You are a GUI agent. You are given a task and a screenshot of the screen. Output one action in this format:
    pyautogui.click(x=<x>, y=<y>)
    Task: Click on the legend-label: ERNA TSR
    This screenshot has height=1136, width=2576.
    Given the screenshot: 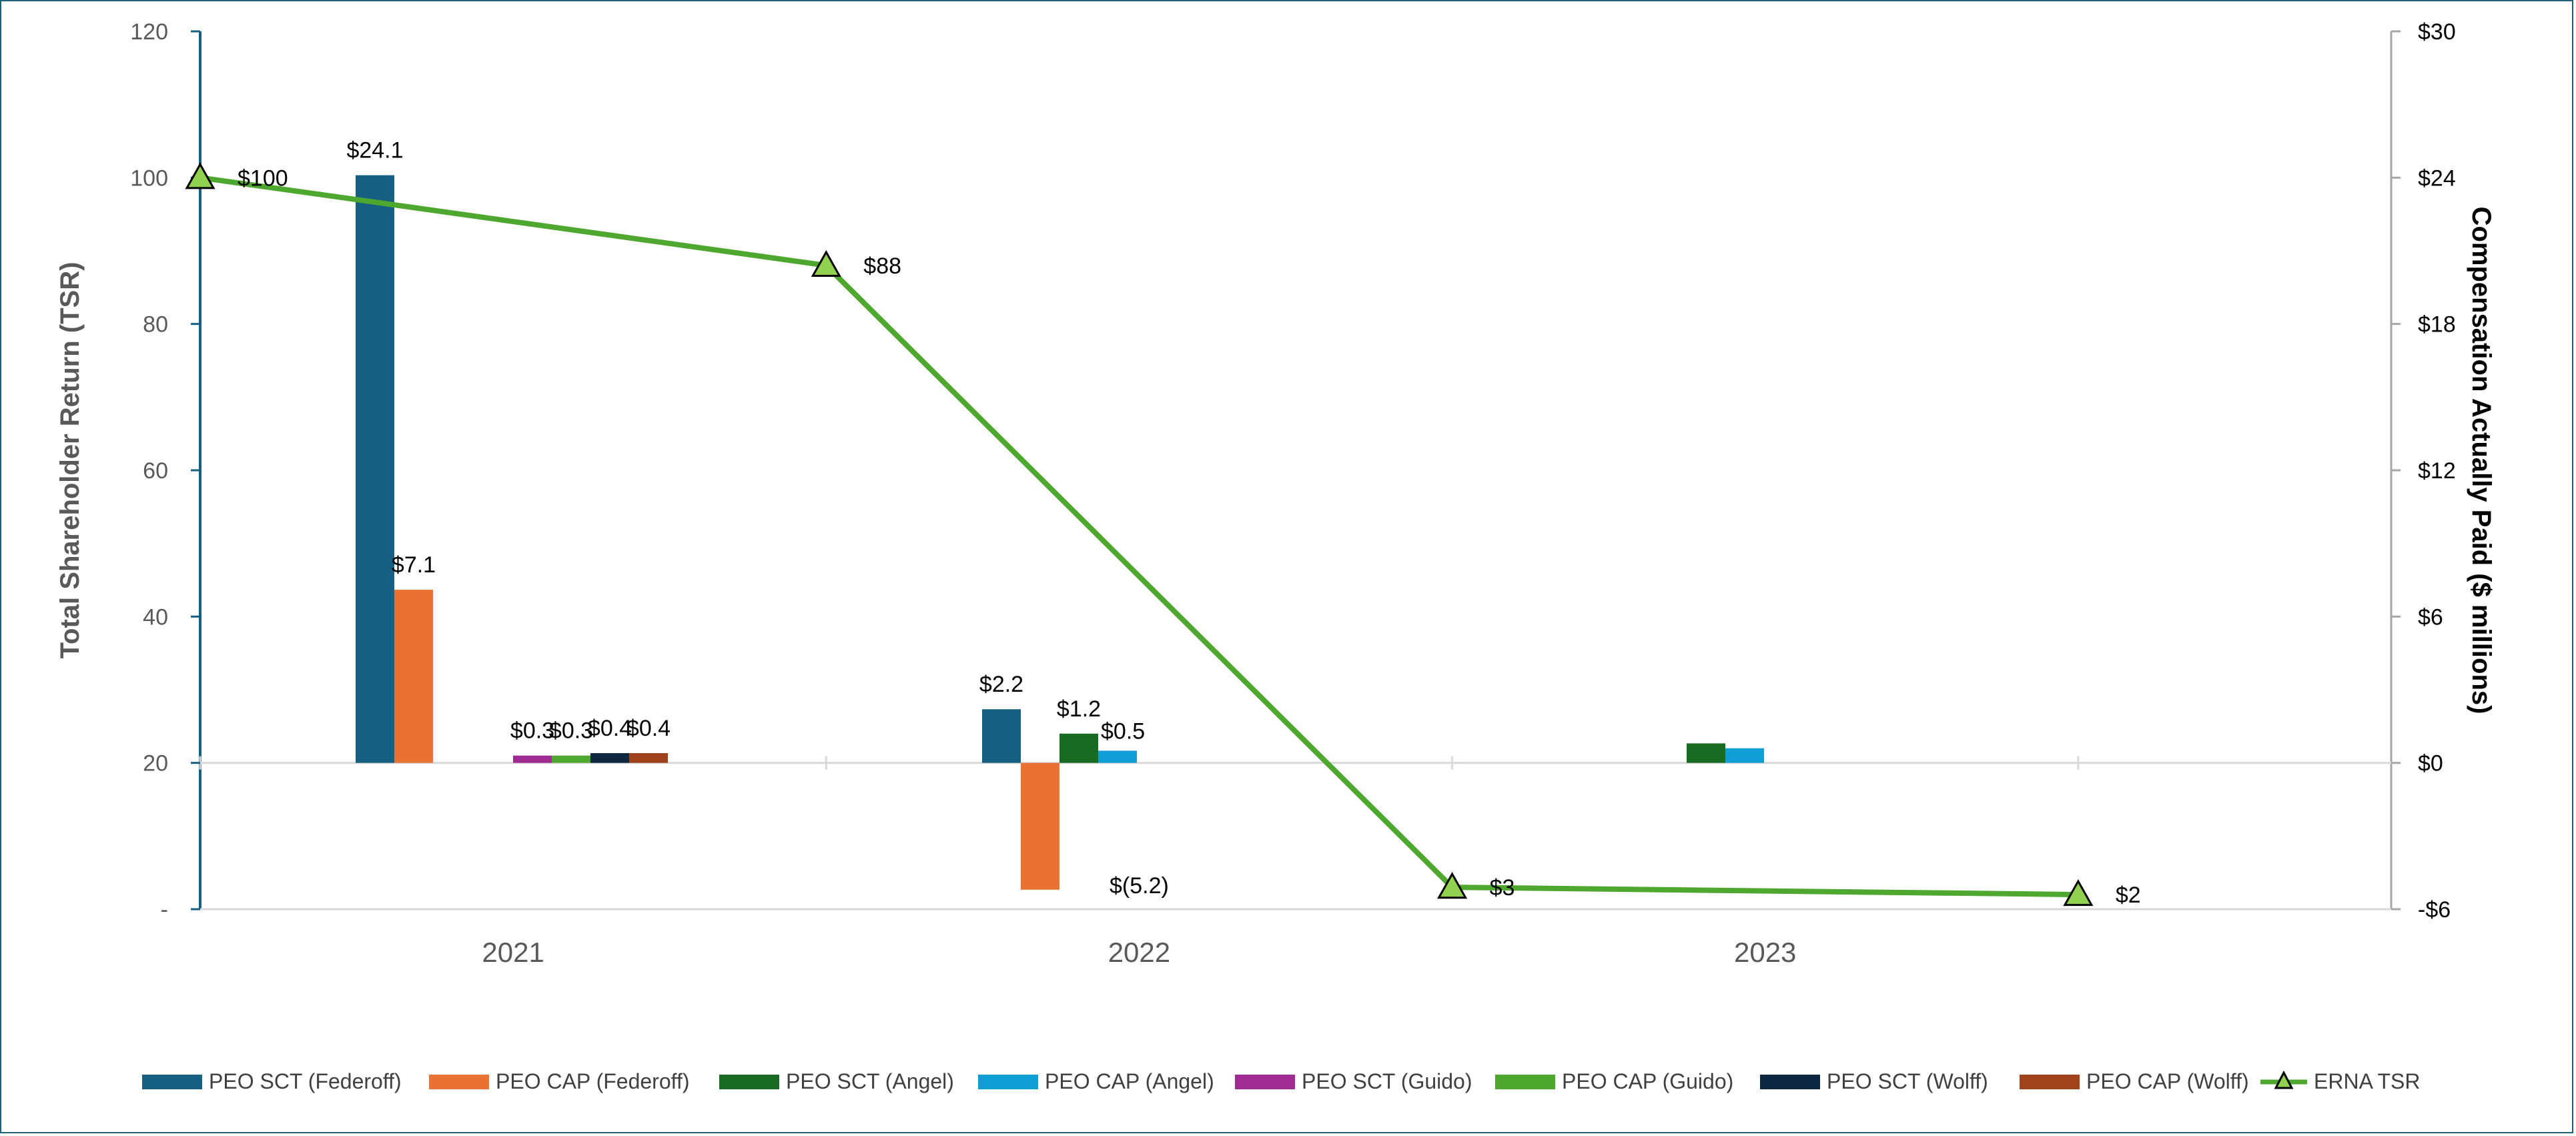 What is the action you would take?
    pyautogui.click(x=2367, y=1081)
    